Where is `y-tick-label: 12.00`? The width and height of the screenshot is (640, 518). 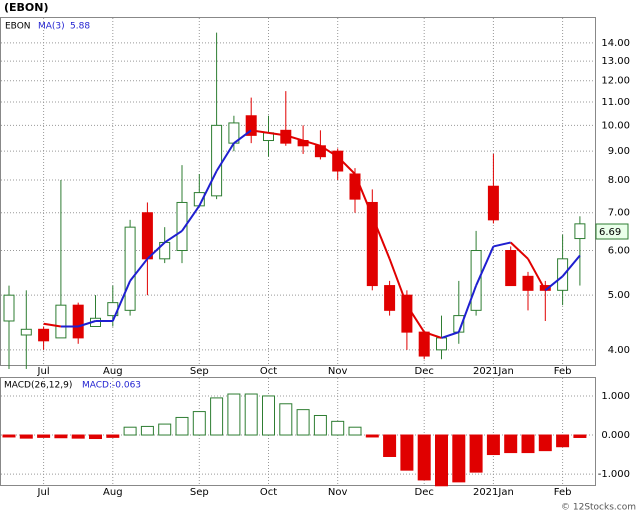 y-tick-label: 12.00 is located at coordinates (615, 81).